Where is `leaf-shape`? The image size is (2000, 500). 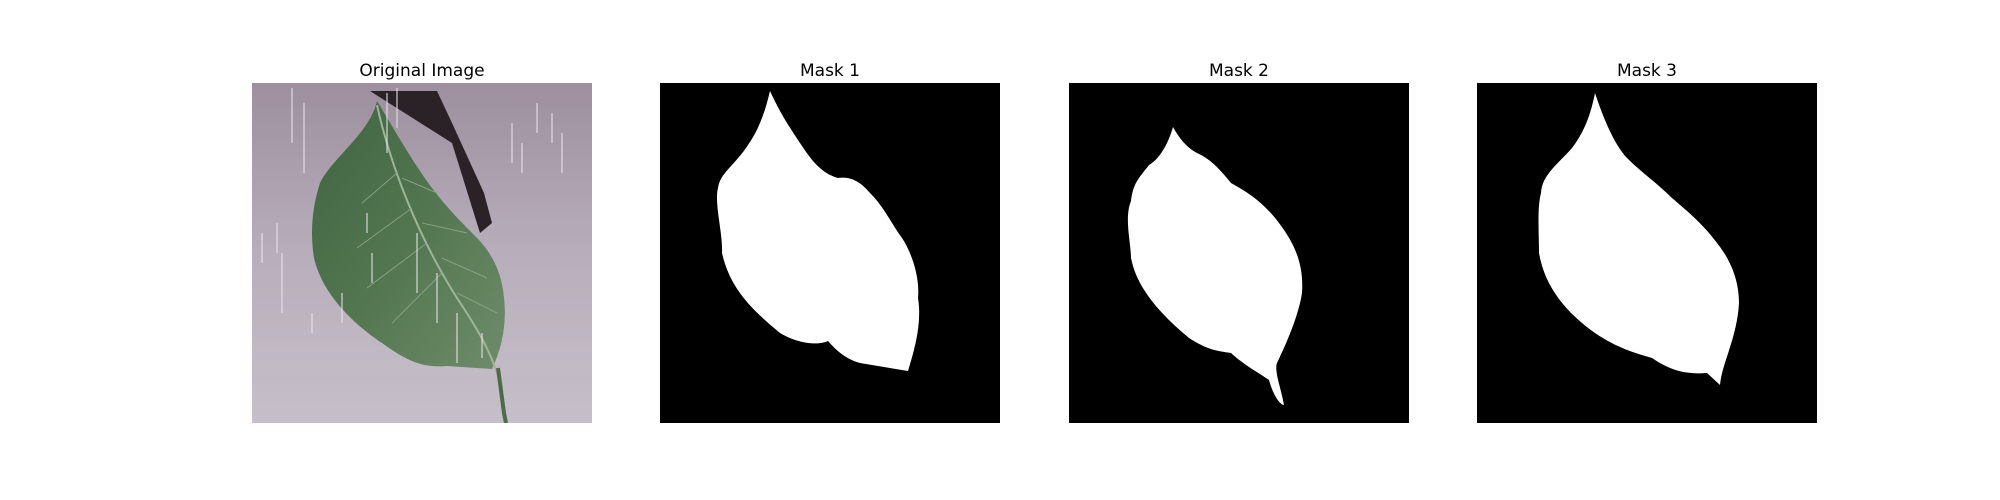 leaf-shape is located at coordinates (408, 235).